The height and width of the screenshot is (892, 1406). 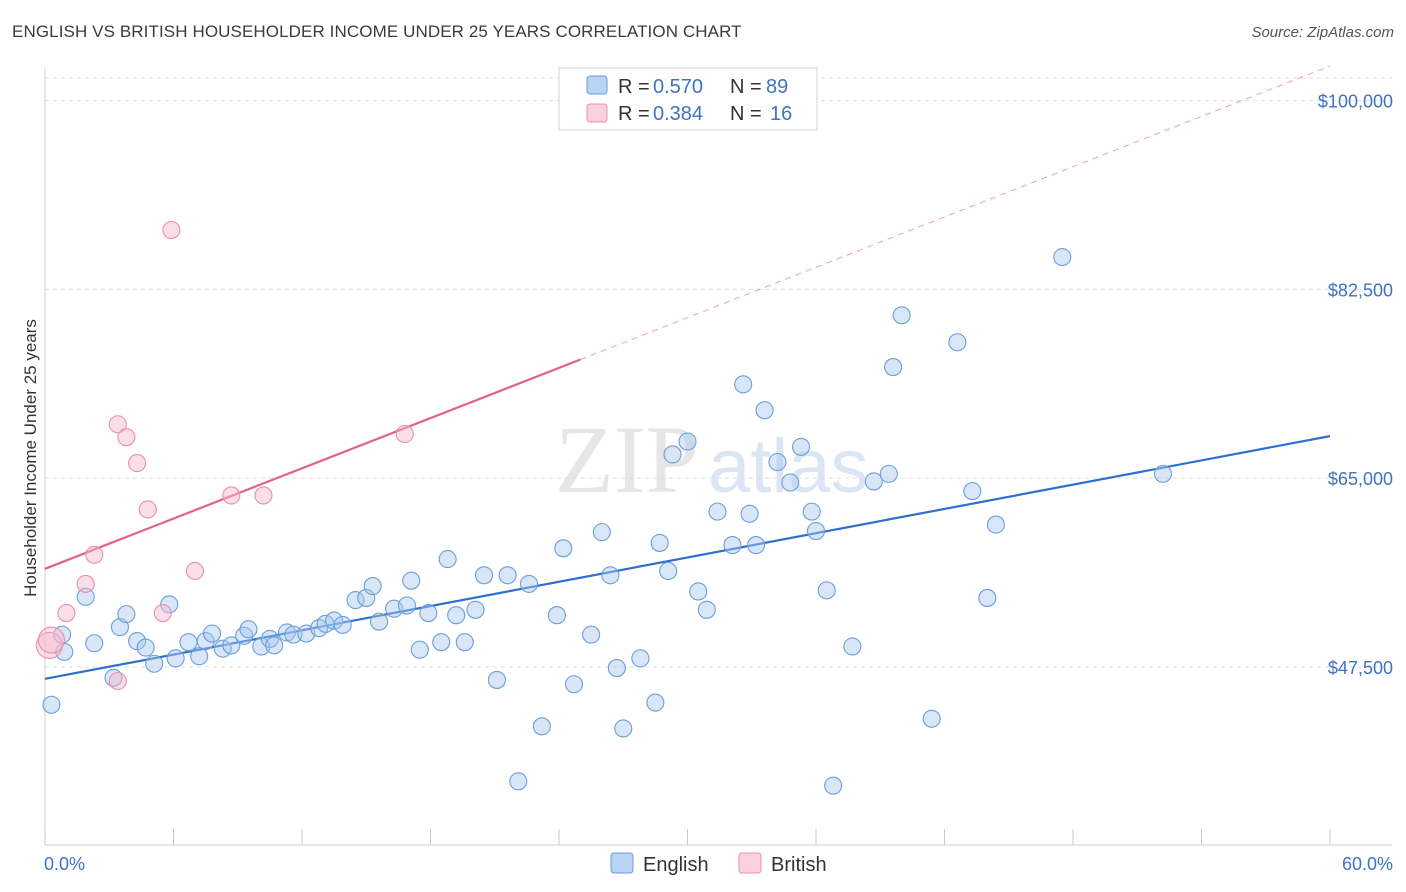 I want to click on series-legend-label-english: English, so click(x=676, y=865).